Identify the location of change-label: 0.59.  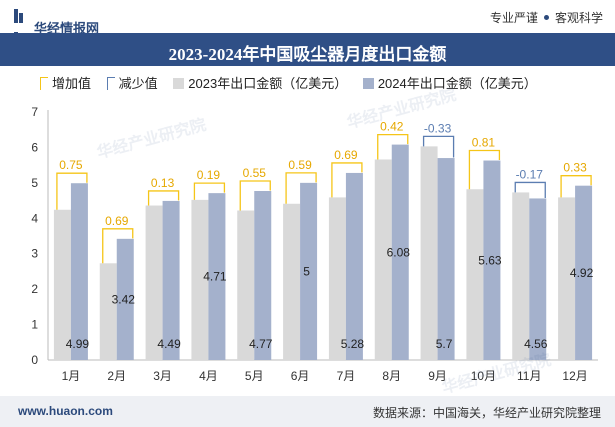
(300, 165).